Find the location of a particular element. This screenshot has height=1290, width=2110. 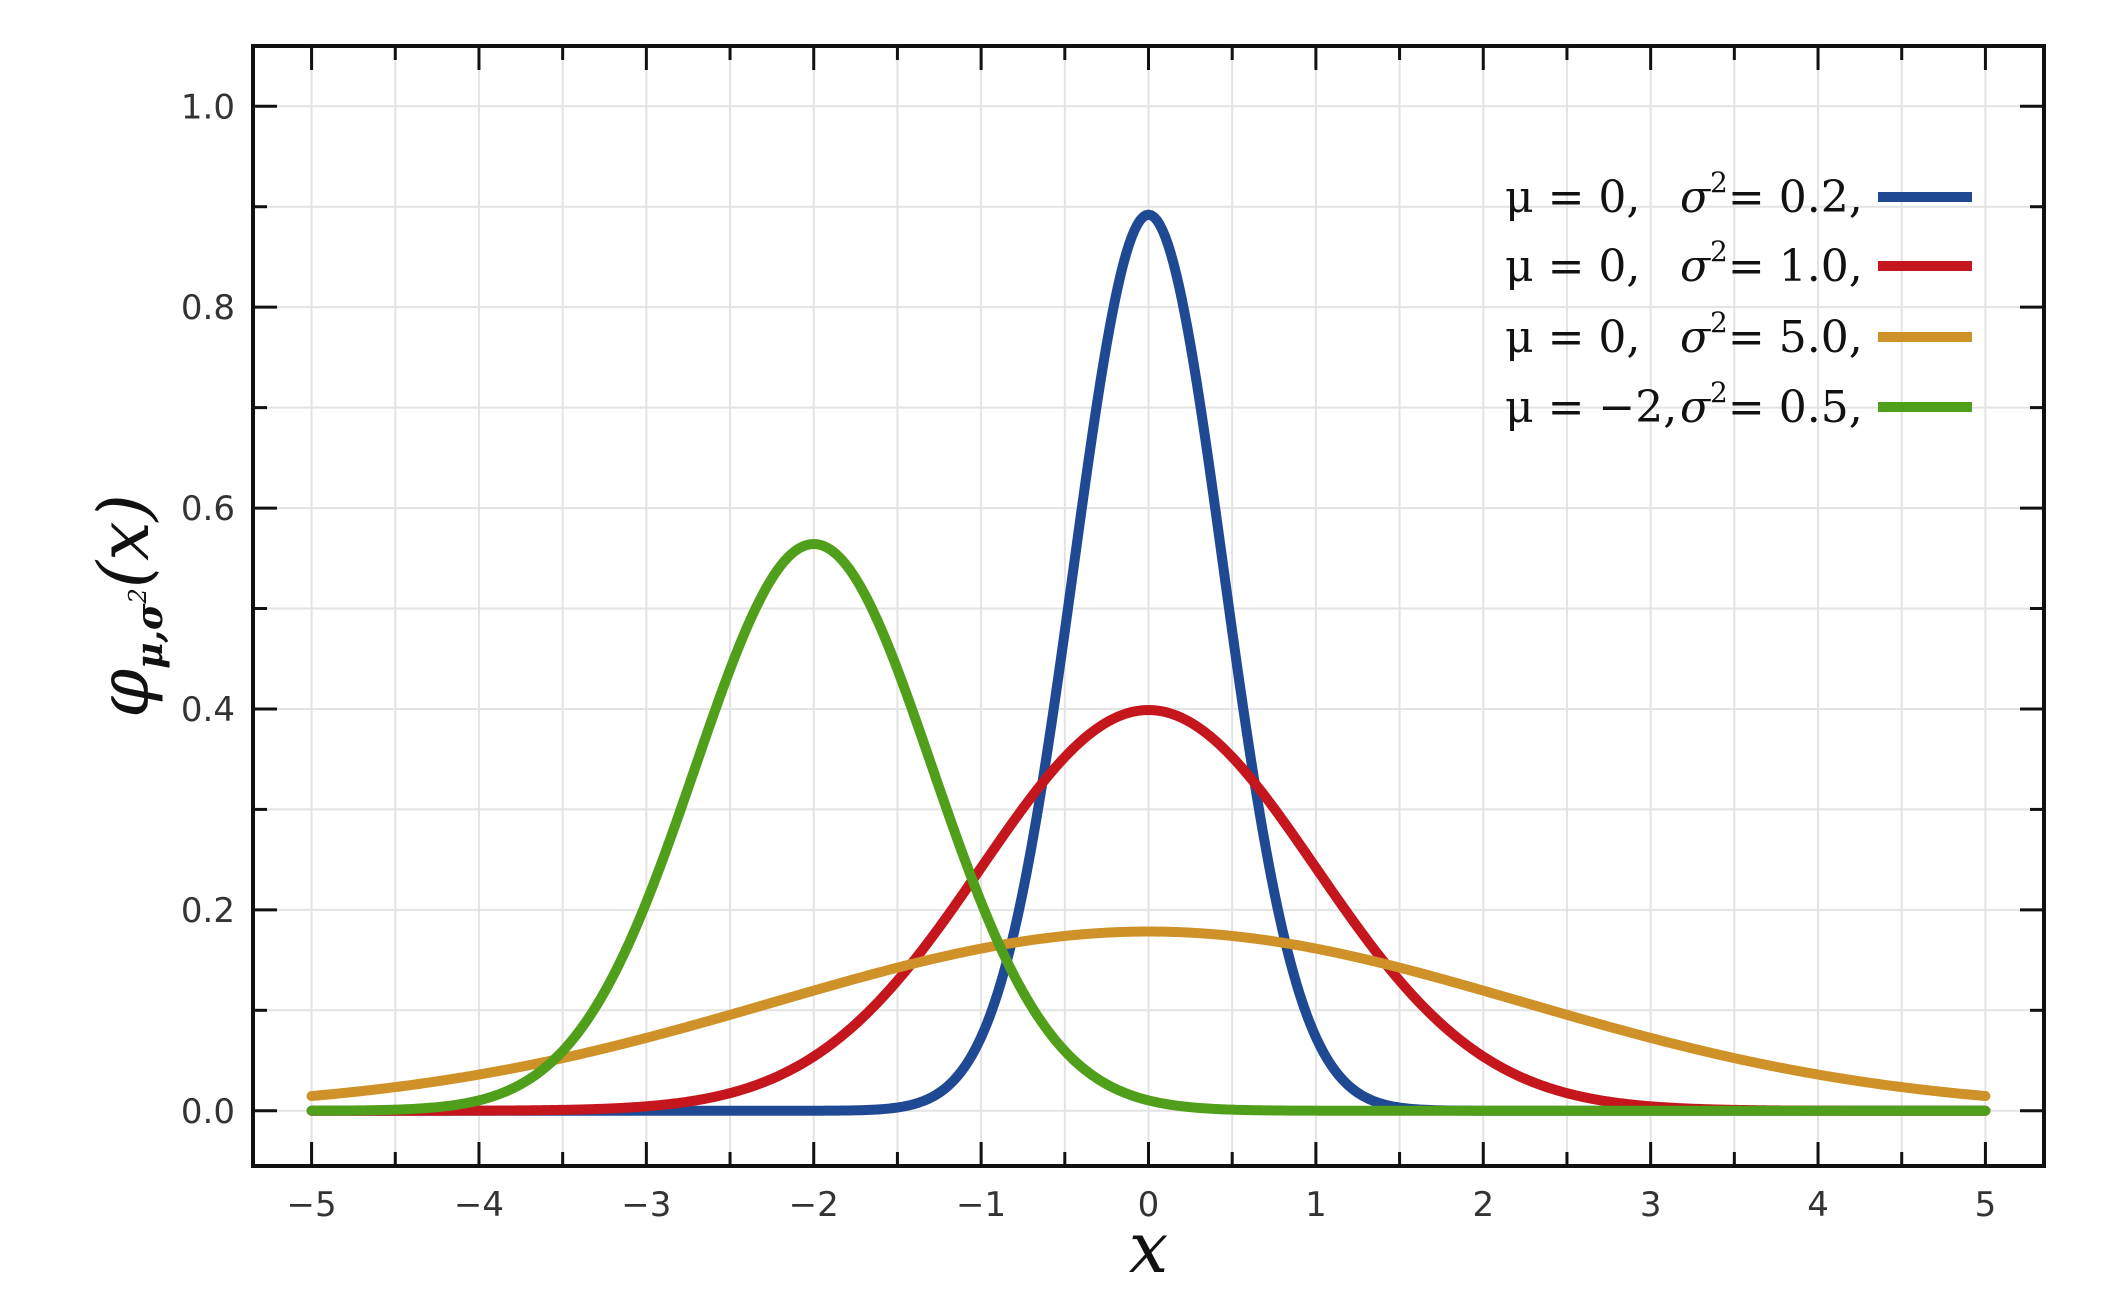

y-tick-label: 0.0 is located at coordinates (208, 1112).